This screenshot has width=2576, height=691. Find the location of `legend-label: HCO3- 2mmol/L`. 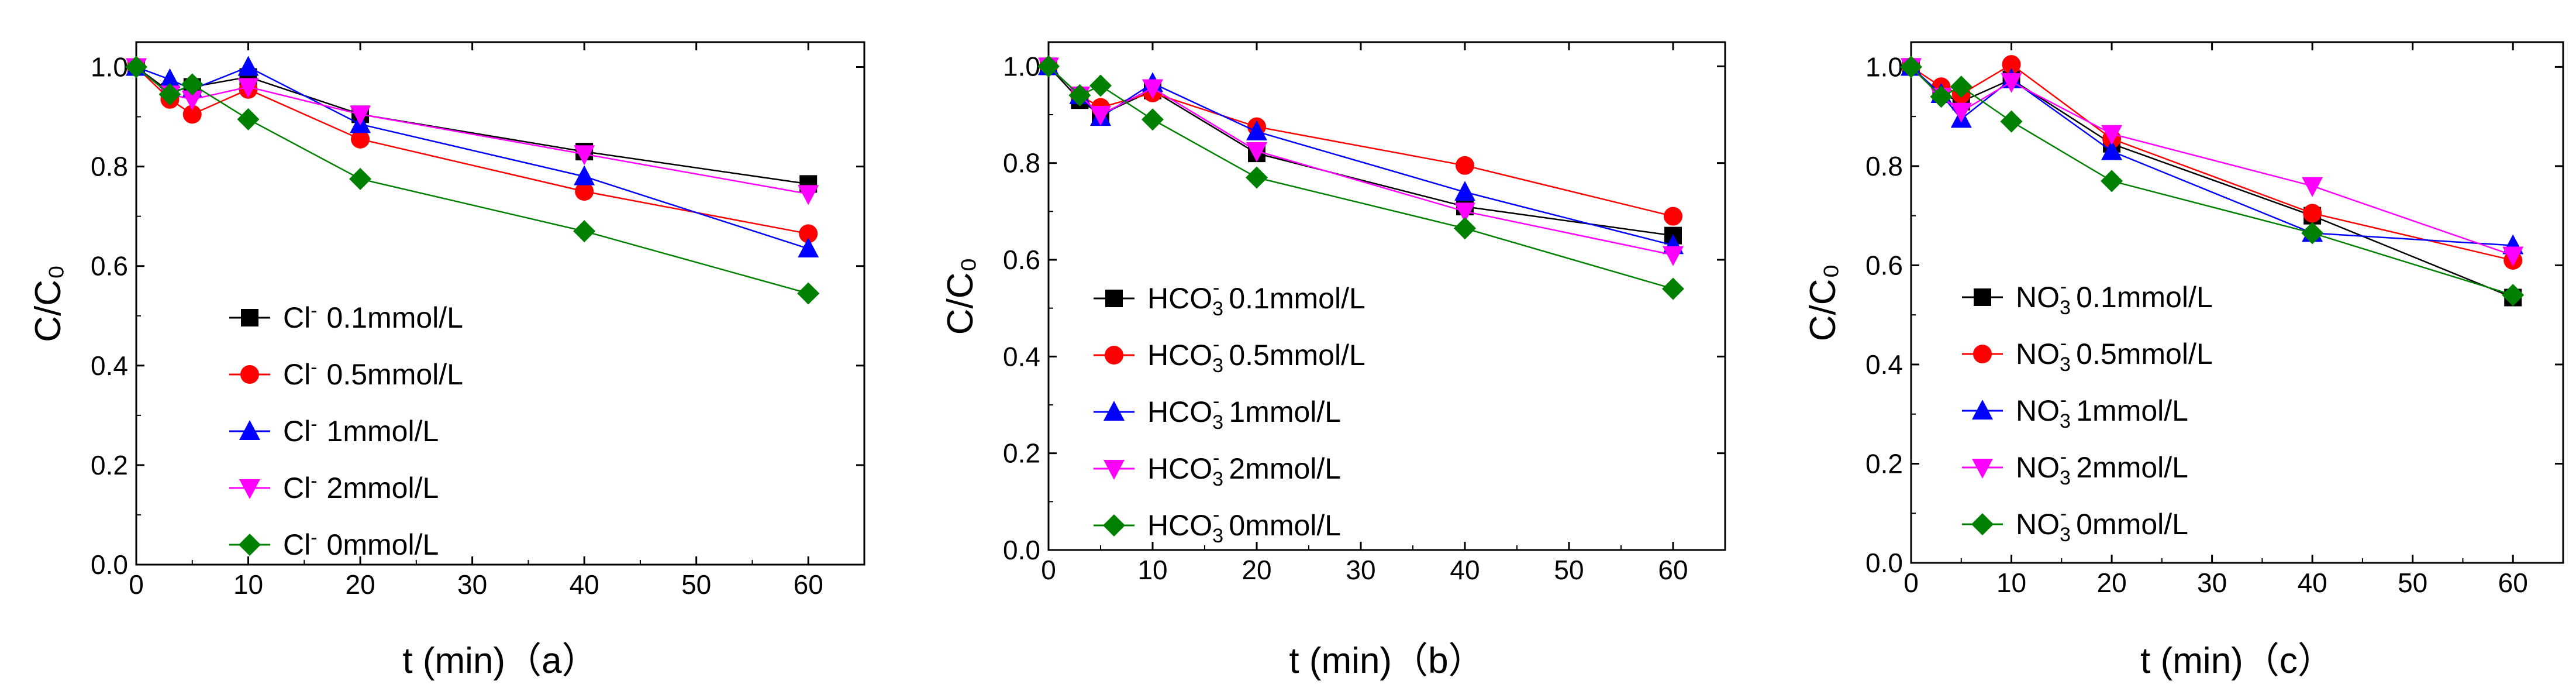

legend-label: HCO3- 2mmol/L is located at coordinates (1244, 468).